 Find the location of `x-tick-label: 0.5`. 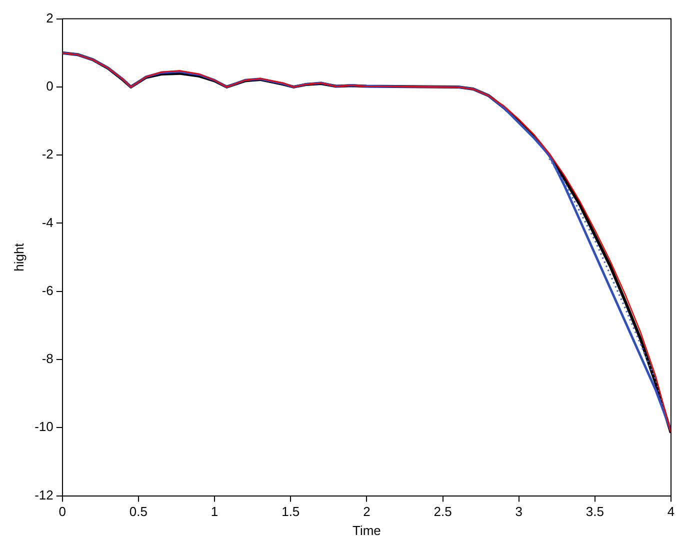

x-tick-label: 0.5 is located at coordinates (138, 512).